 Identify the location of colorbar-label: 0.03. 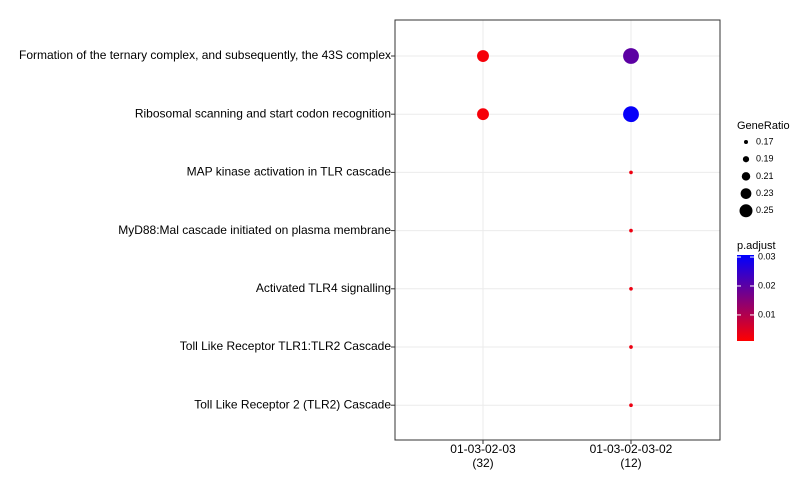
(767, 256).